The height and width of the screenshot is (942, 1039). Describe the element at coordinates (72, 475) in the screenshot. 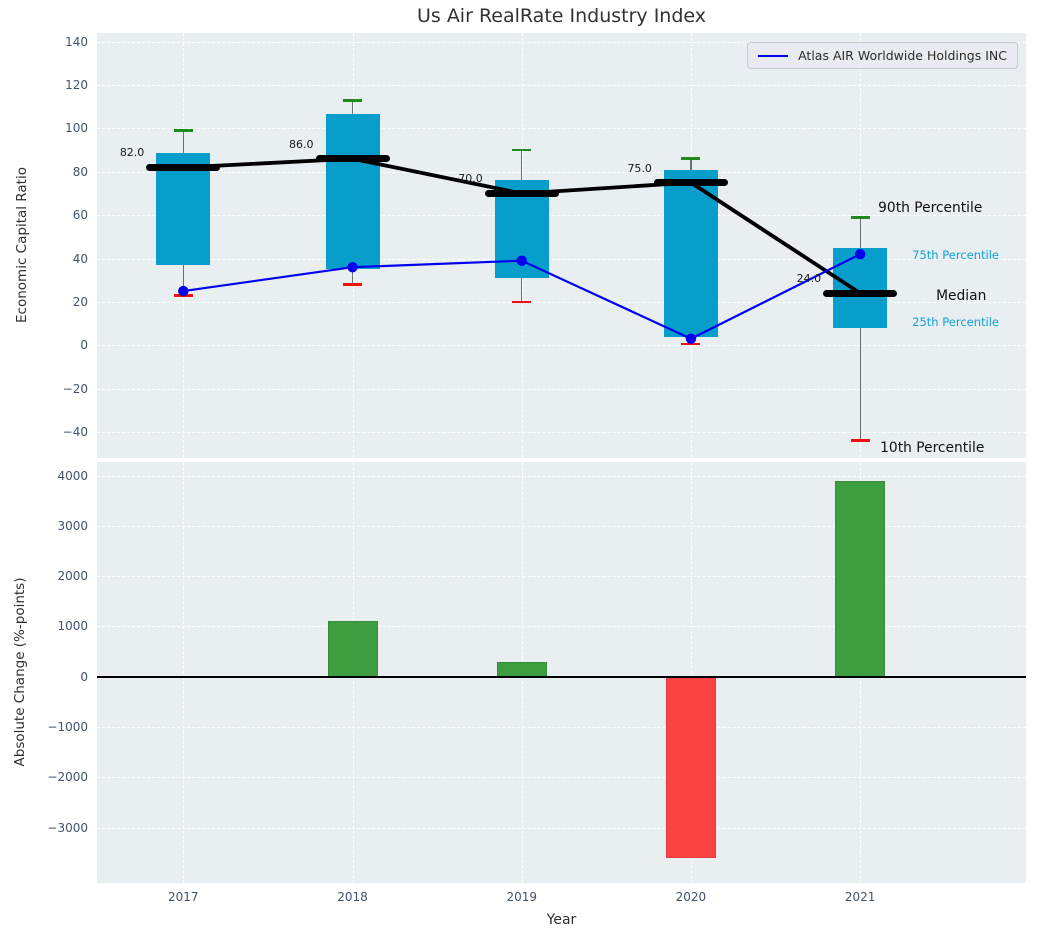

I see `y-tick-label: 4000` at that location.